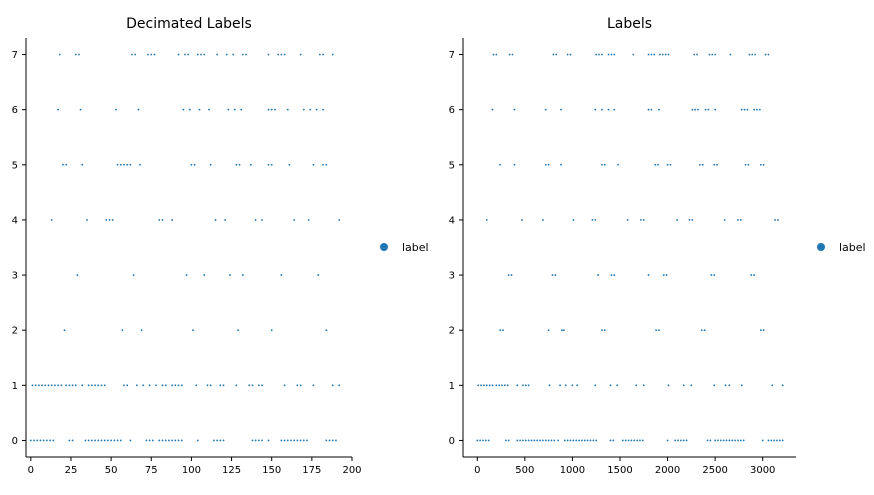 This screenshot has height=495, width=874. What do you see at coordinates (15, 220) in the screenshot?
I see `y-tick-label: 4` at bounding box center [15, 220].